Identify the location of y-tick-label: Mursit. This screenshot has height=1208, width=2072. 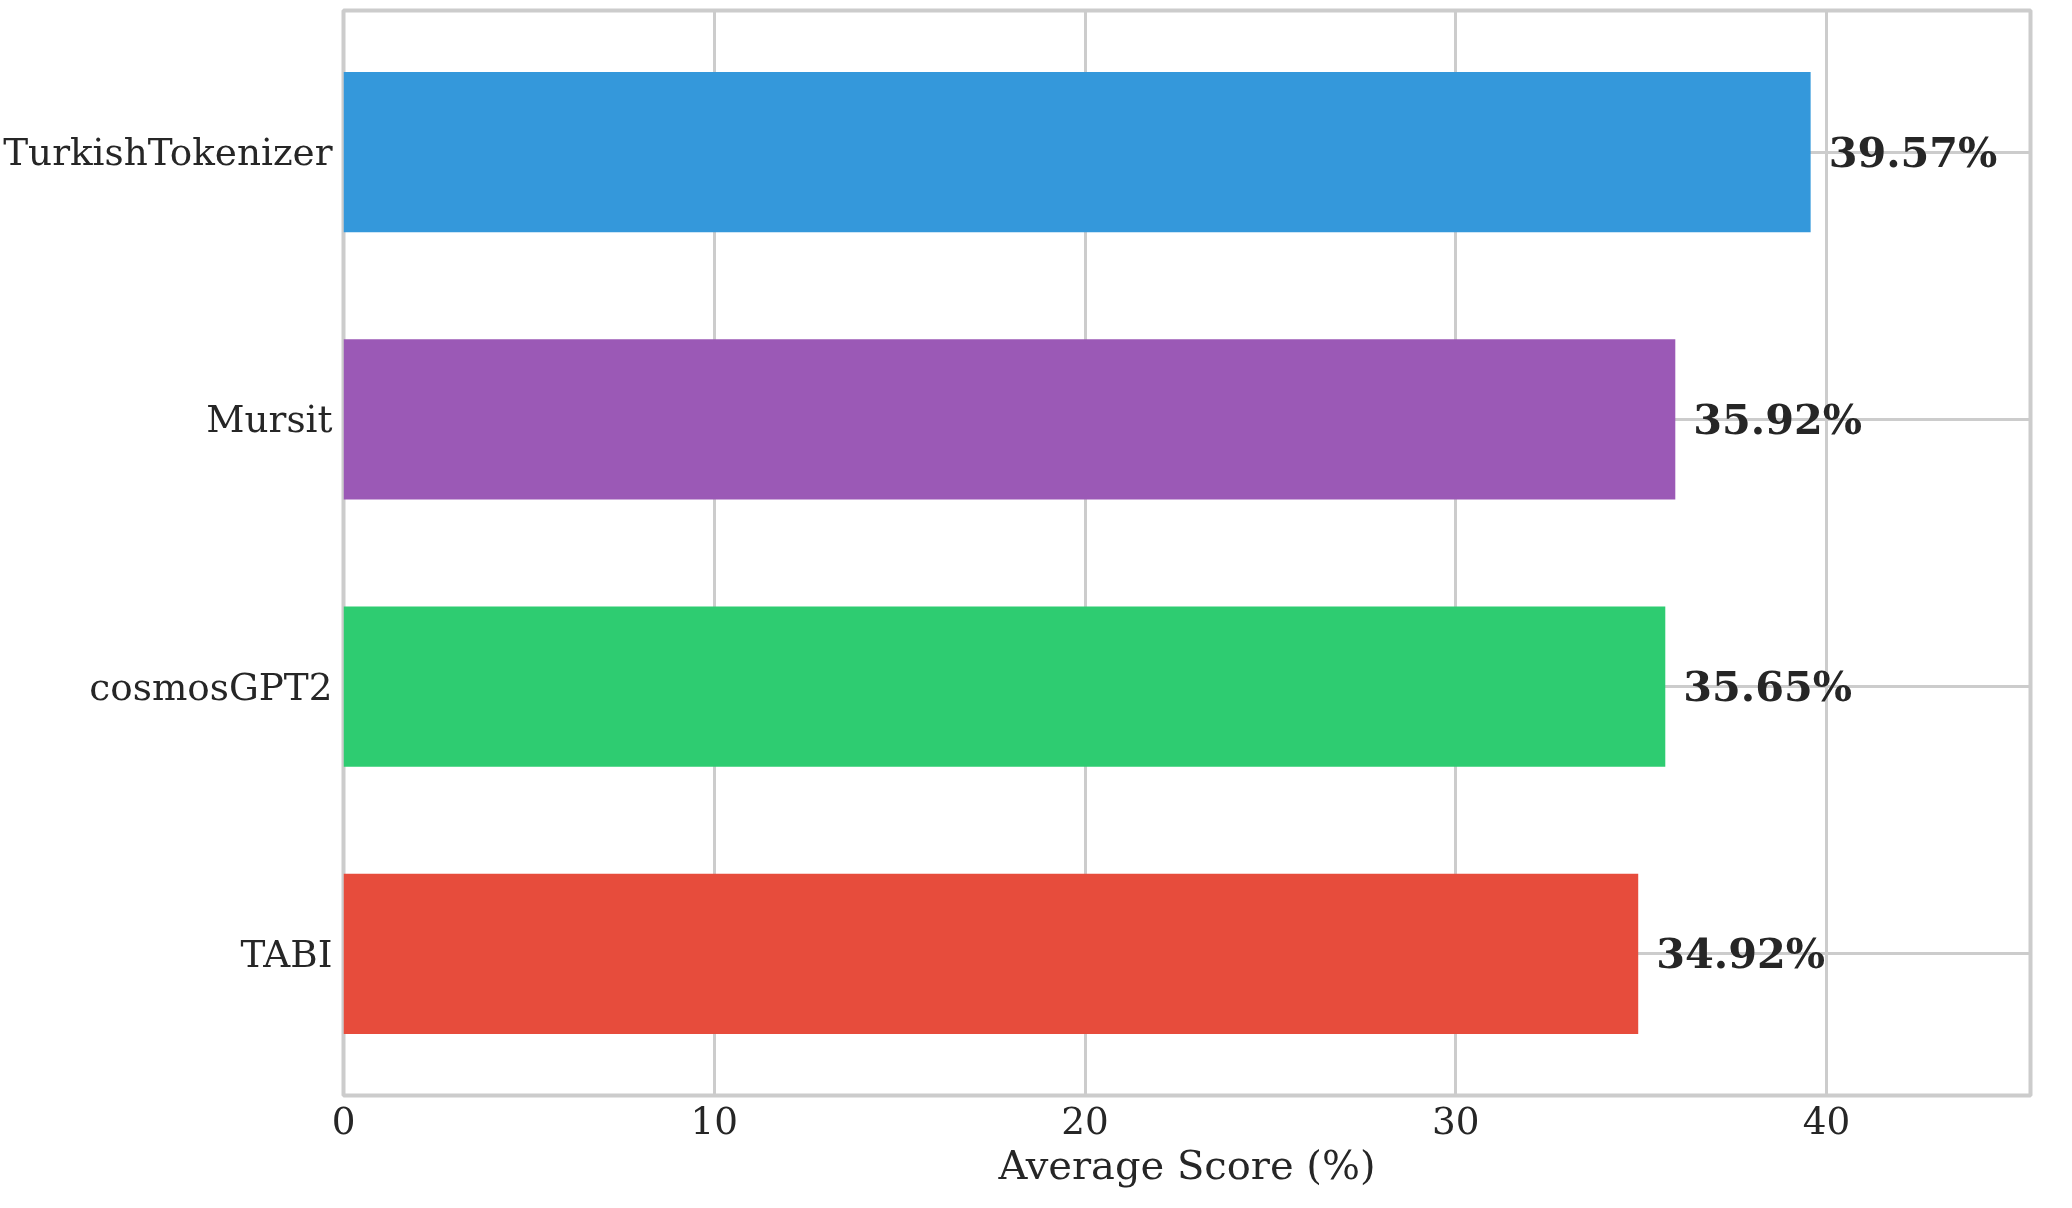
(269, 419).